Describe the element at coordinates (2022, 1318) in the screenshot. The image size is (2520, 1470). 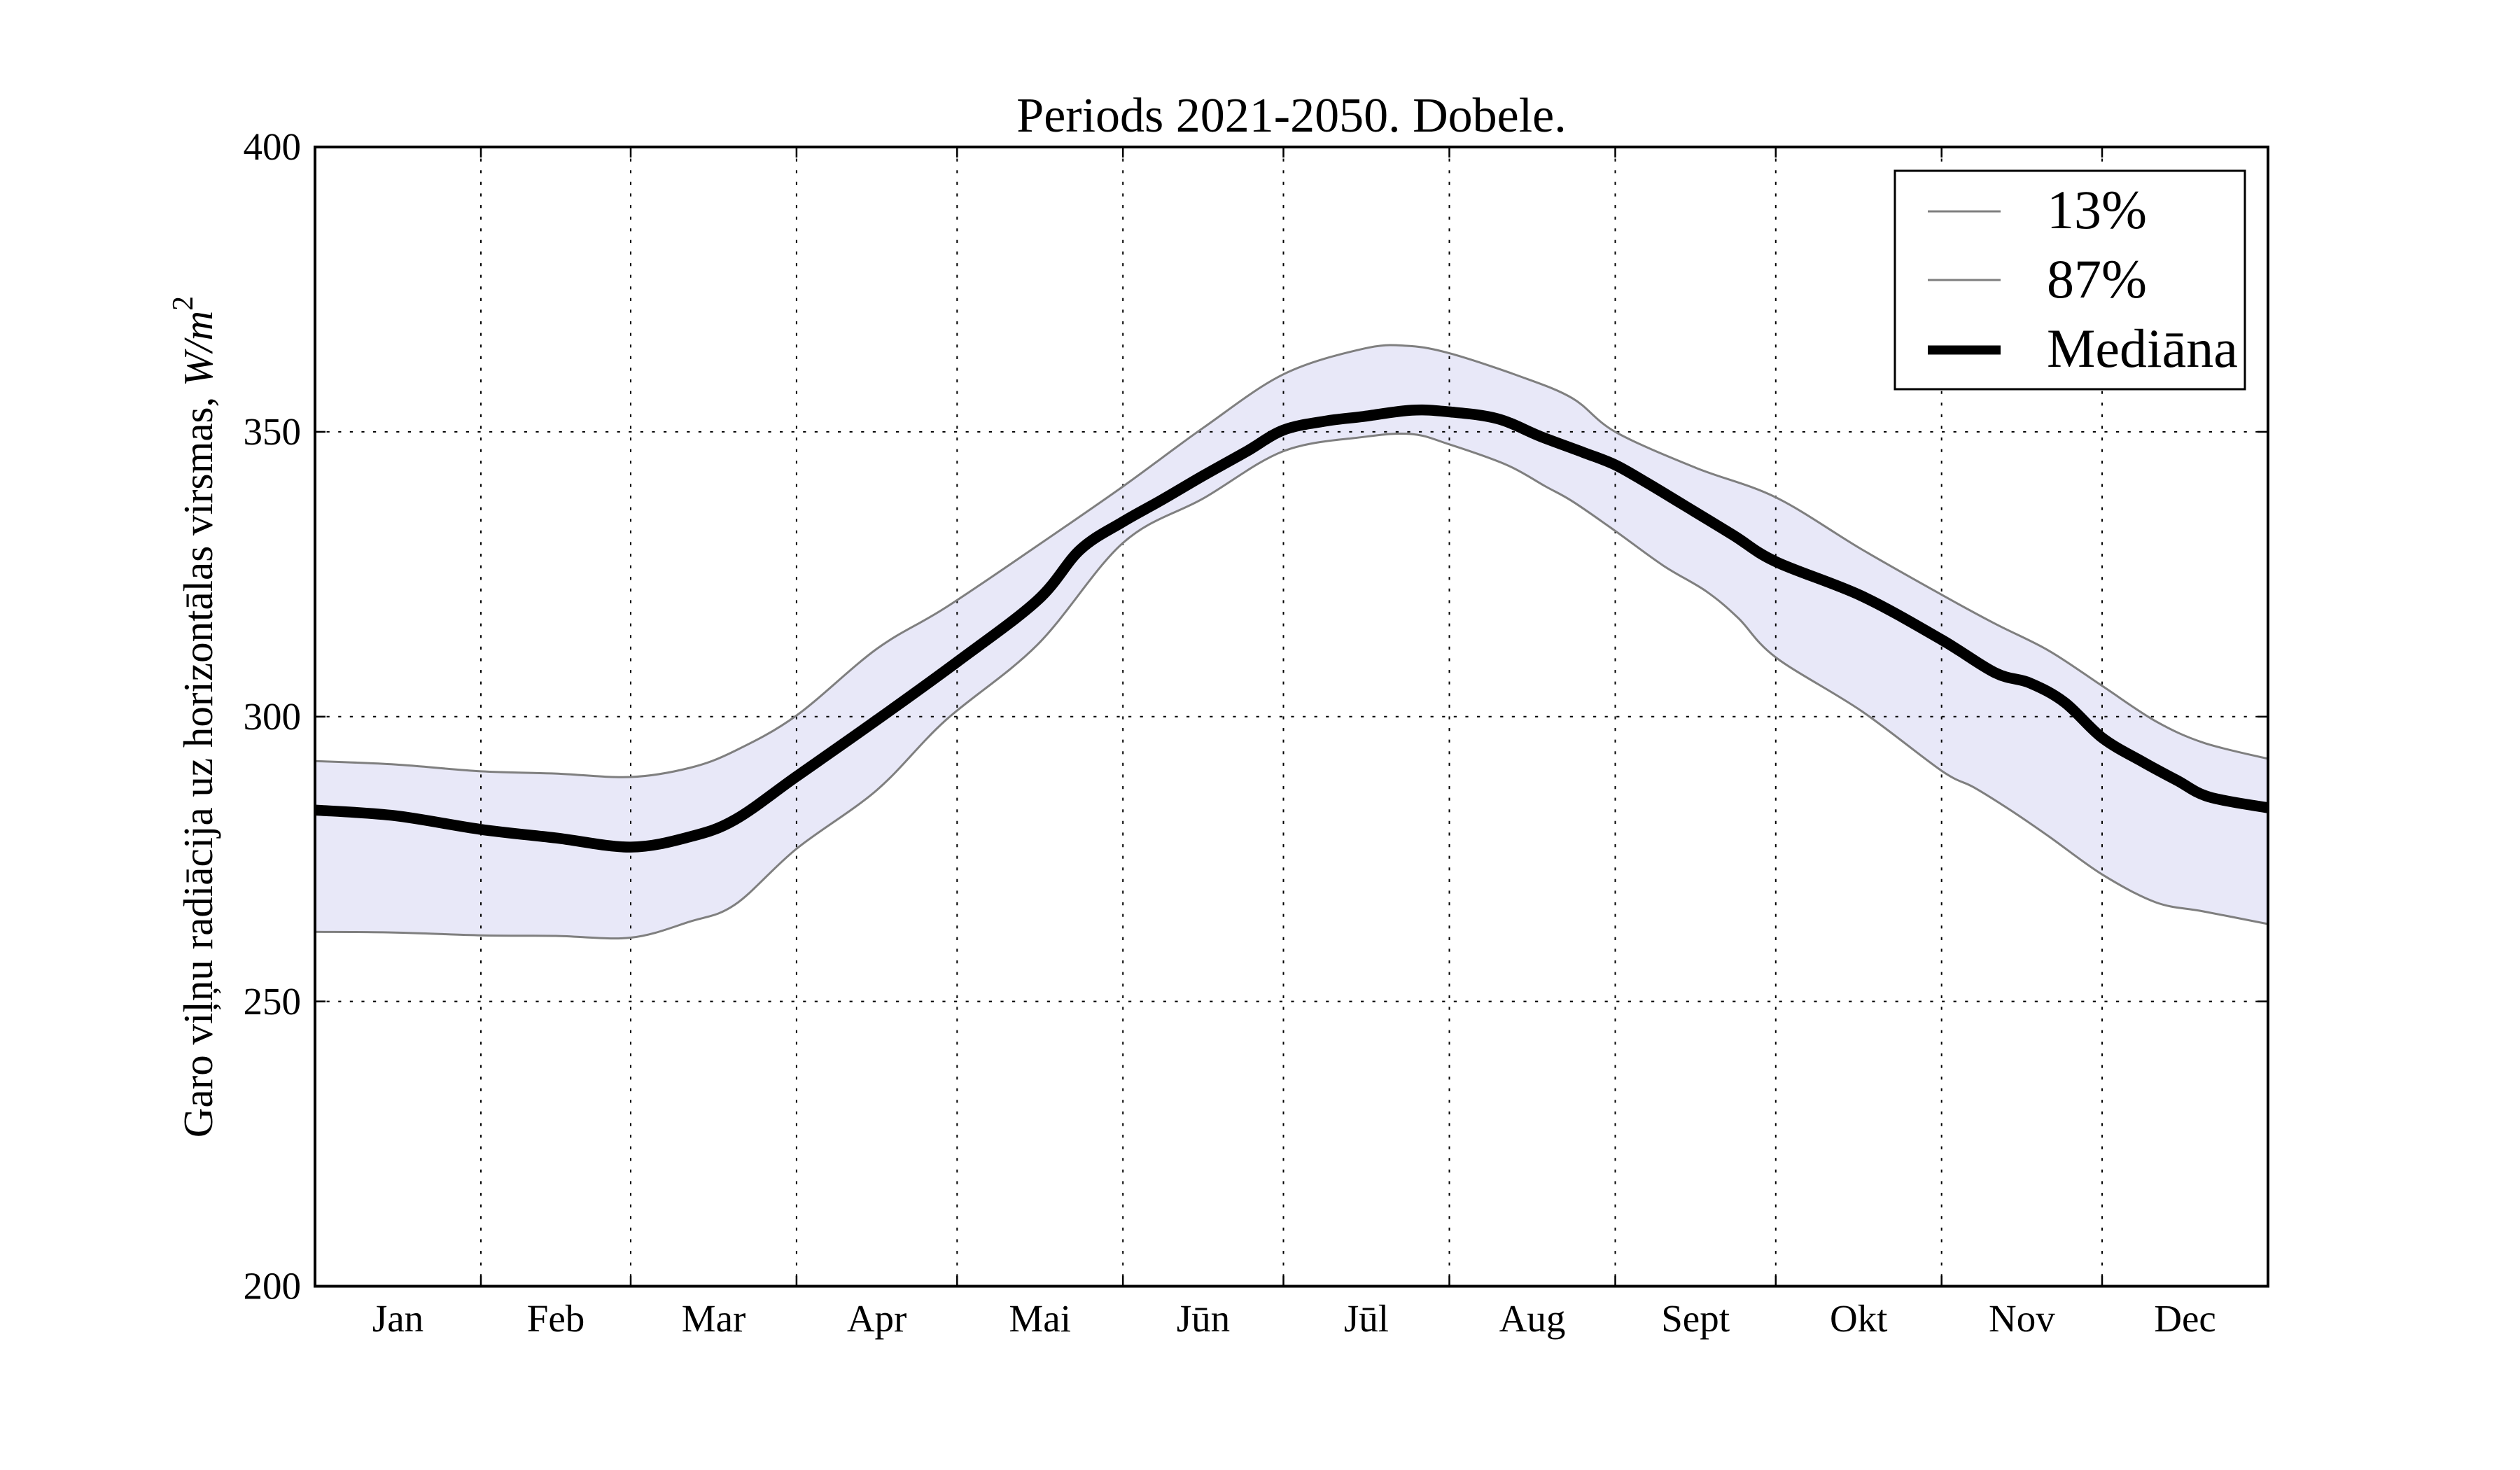
I see `svg-text: Nov` at that location.